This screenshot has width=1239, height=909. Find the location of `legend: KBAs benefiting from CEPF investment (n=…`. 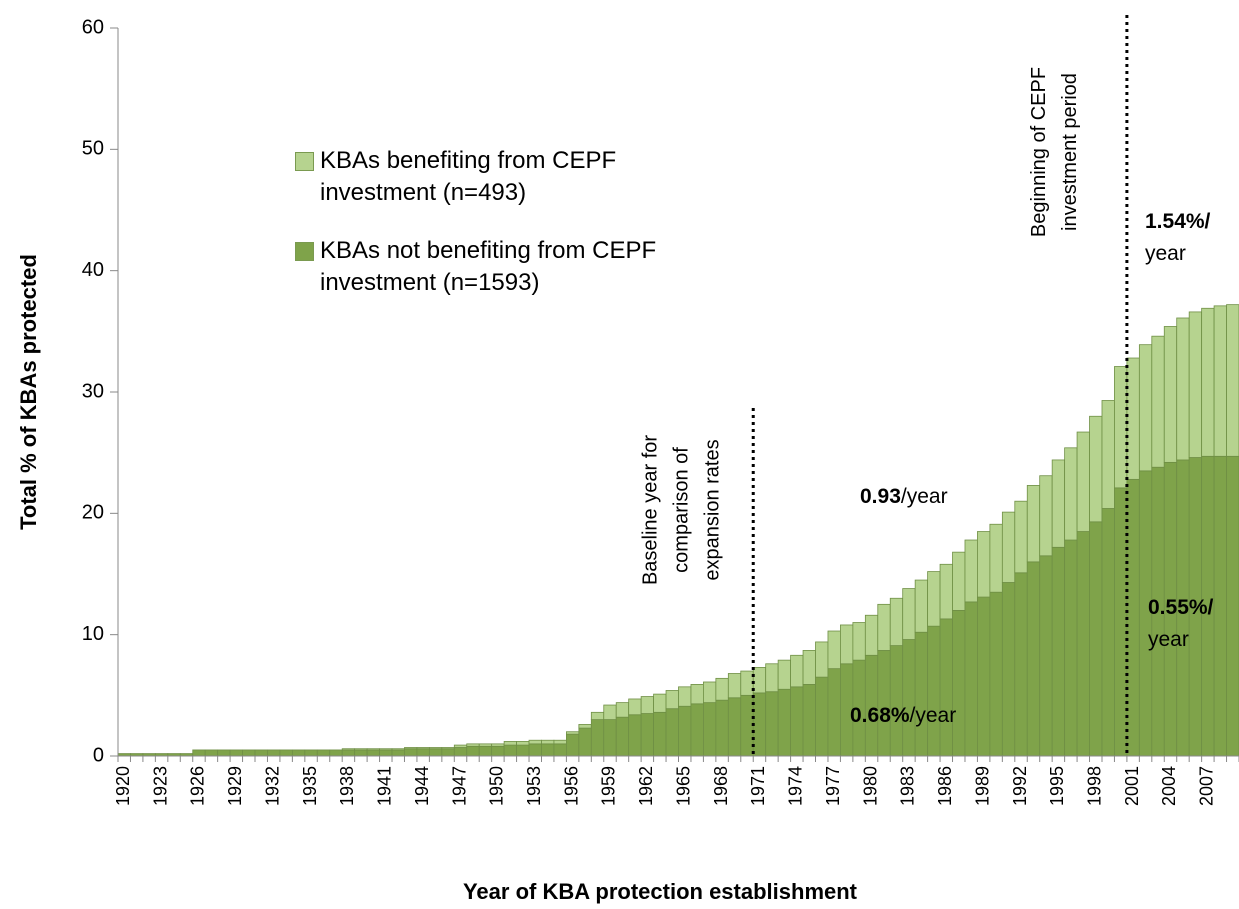

legend: KBAs benefiting from CEPF investment (n=… is located at coordinates (480, 235).